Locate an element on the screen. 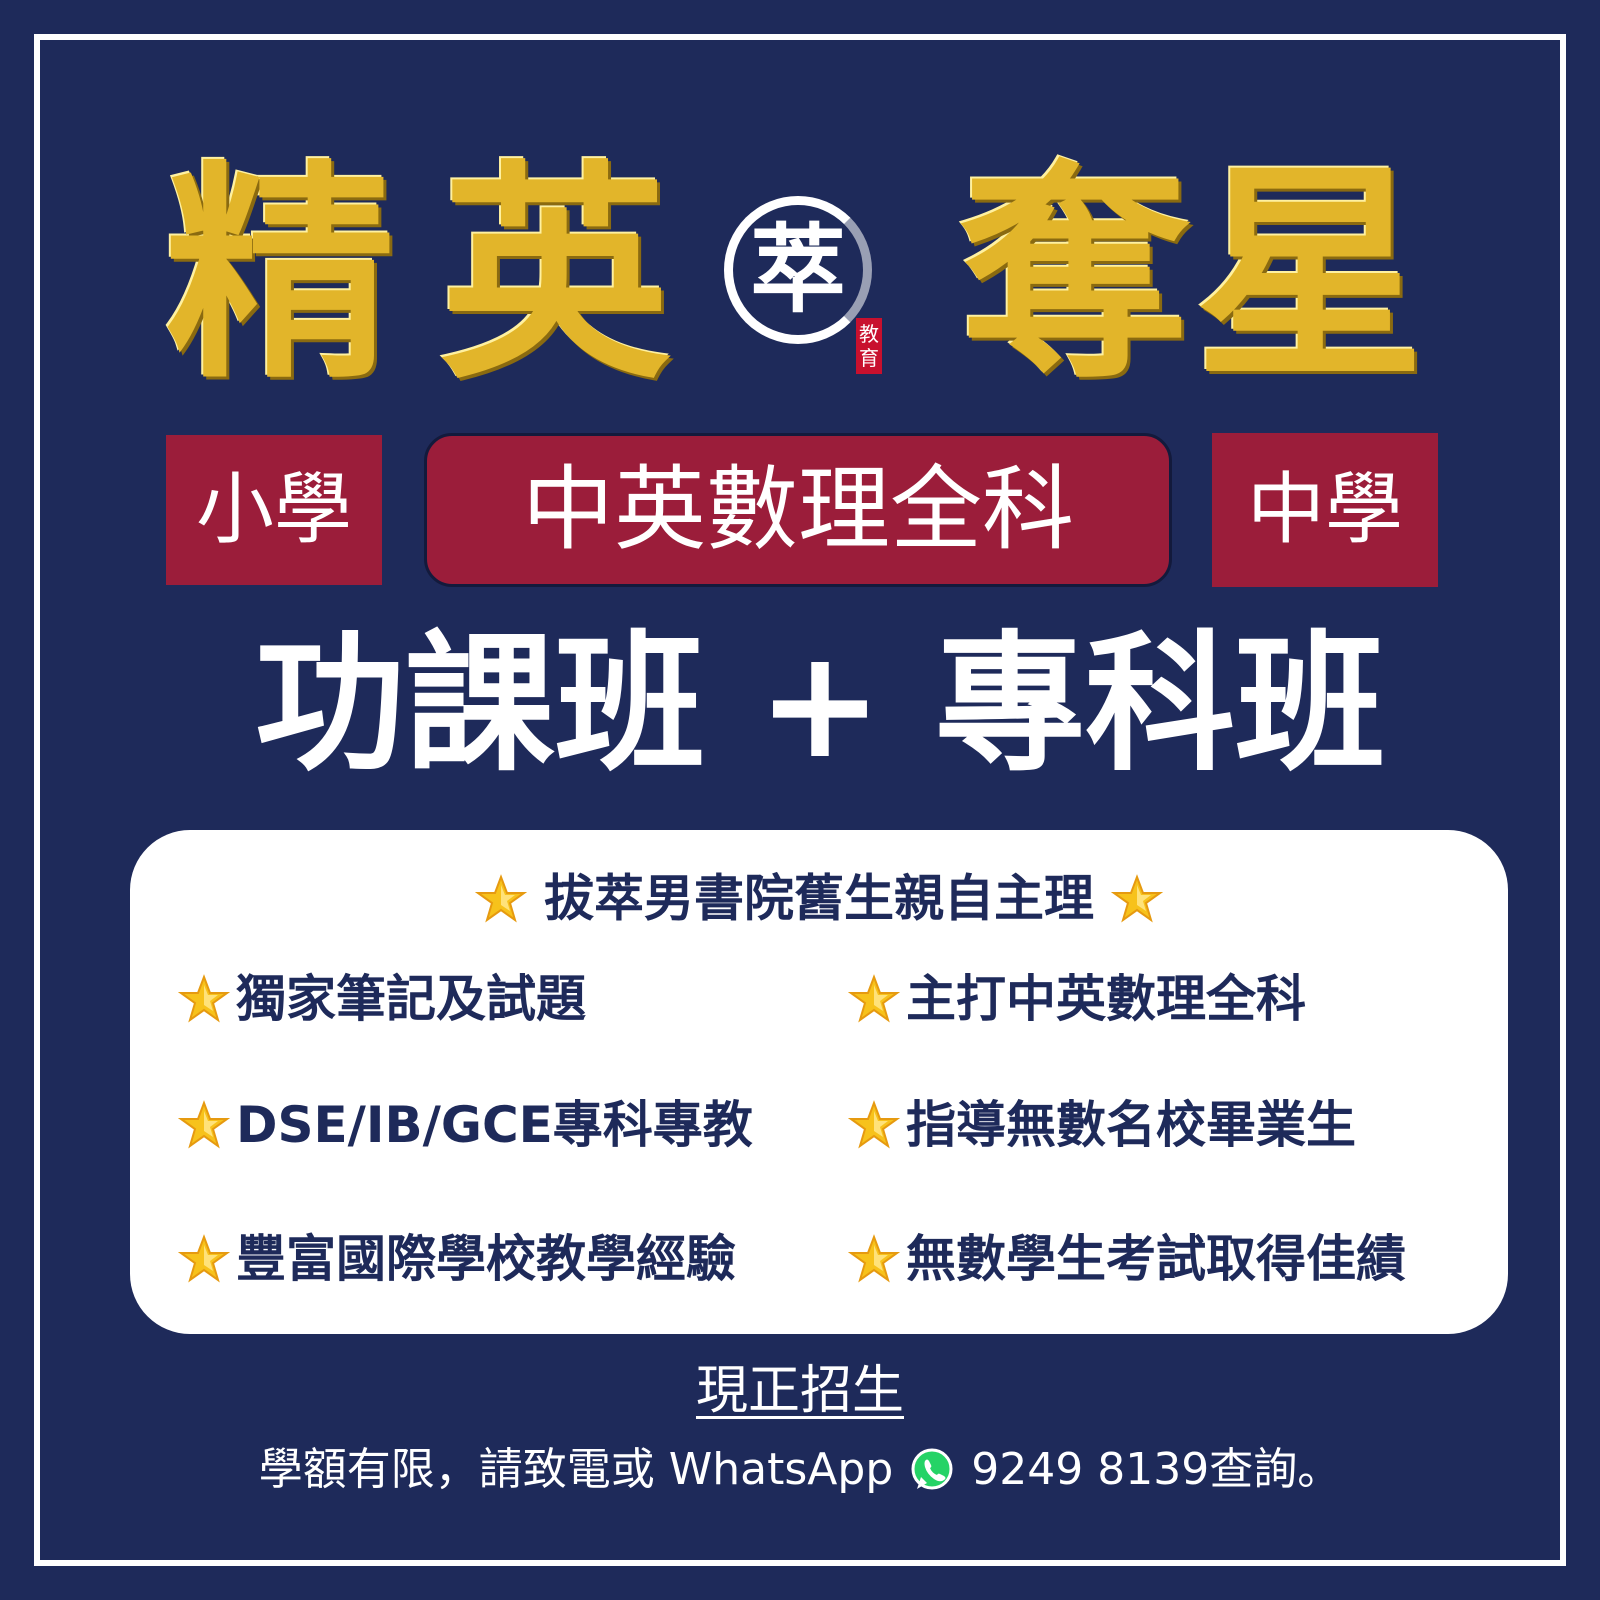 This screenshot has width=1600, height=1600. feature-text: 主打中英數理全科 is located at coordinates (1106, 998).